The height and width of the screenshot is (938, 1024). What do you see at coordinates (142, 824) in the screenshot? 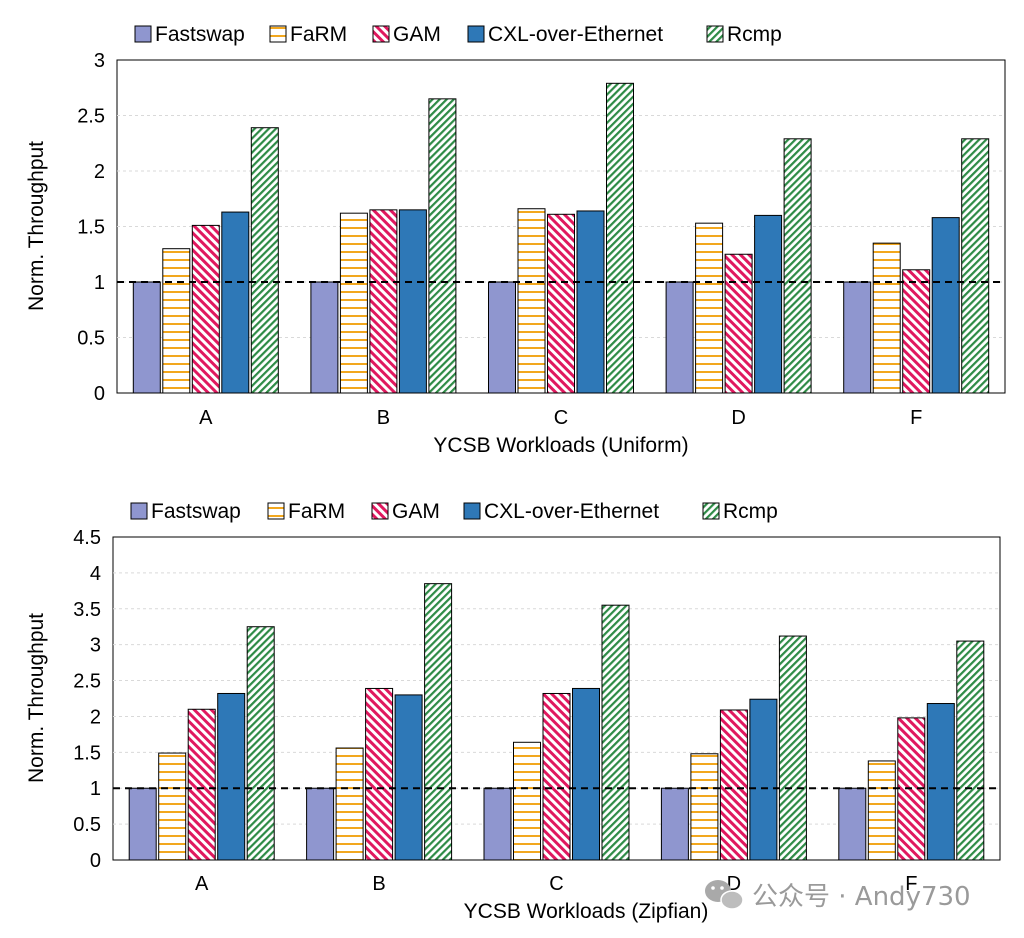
I see `bar-zipfian-fastswap-a` at bounding box center [142, 824].